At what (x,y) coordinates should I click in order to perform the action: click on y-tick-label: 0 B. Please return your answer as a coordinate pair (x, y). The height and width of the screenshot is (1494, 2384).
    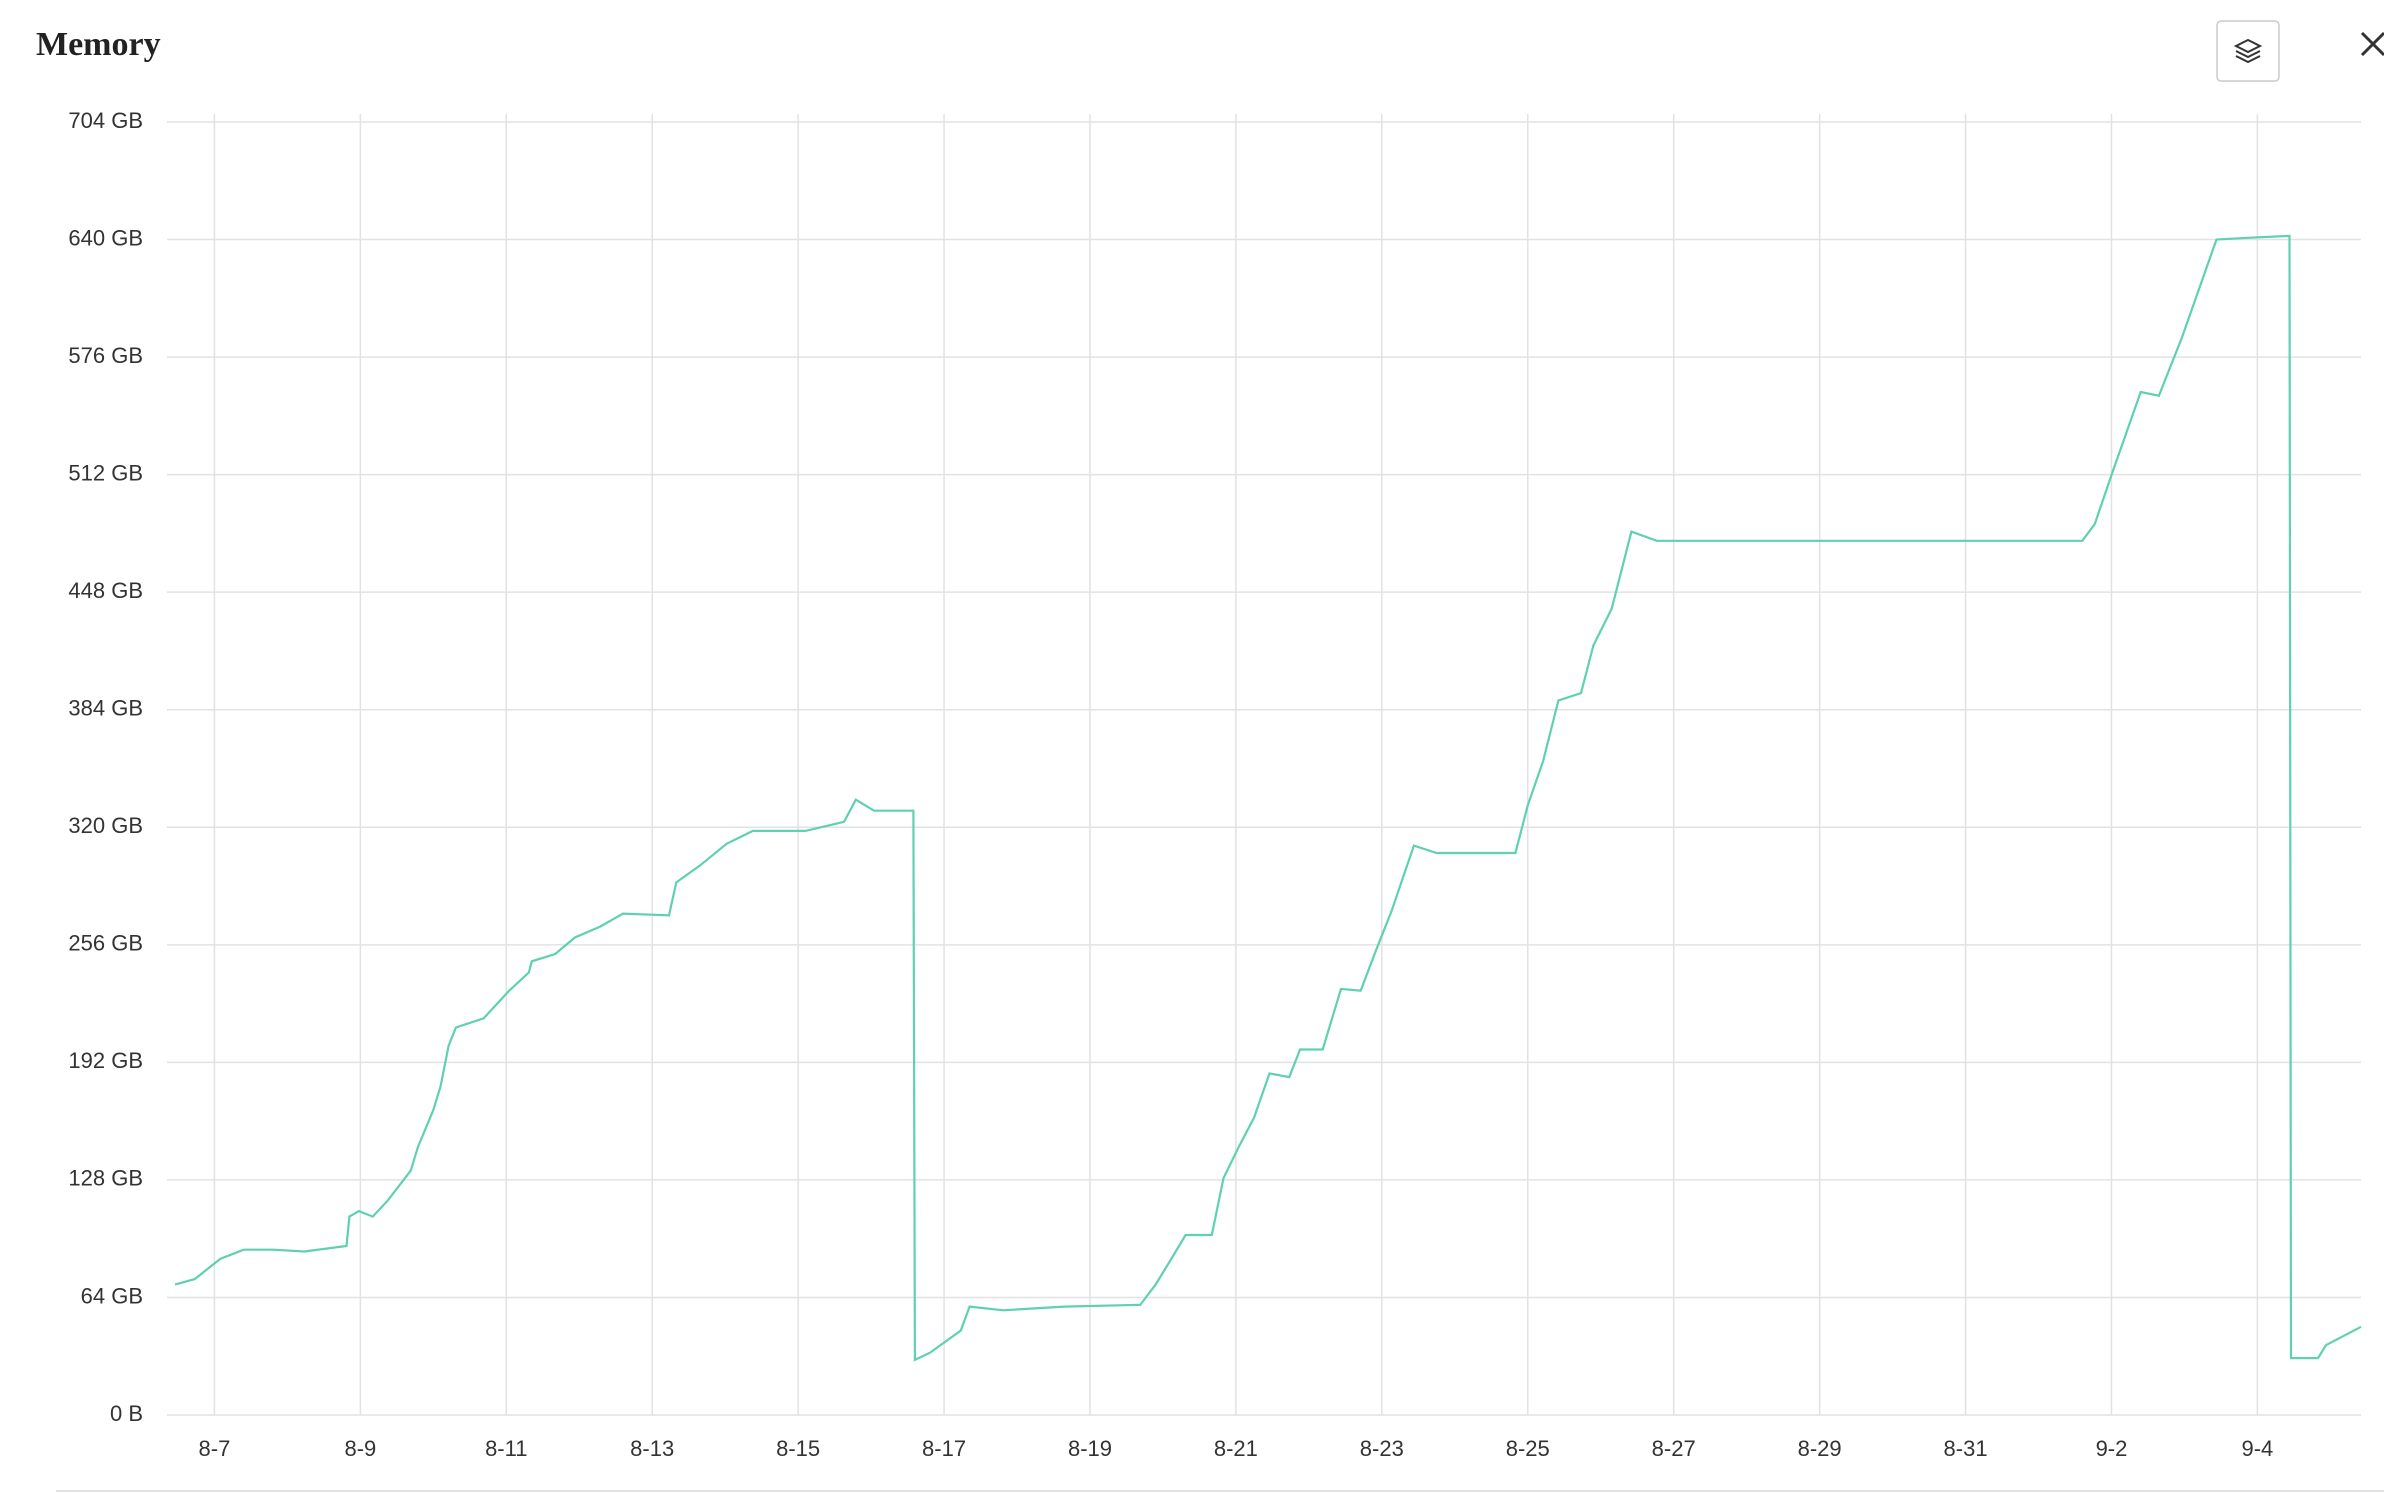
    Looking at the image, I should click on (126, 1413).